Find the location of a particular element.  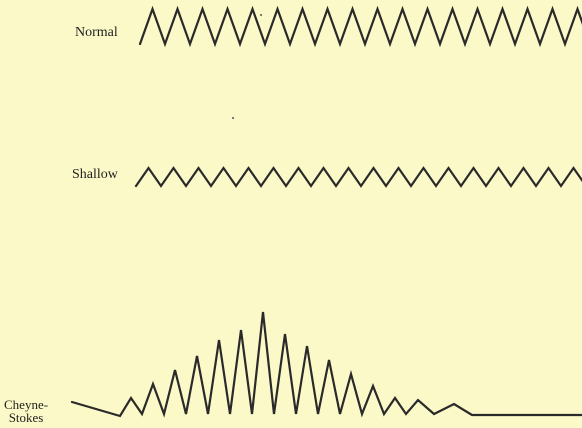

cheyne-stokes-label-line2: Stokes is located at coordinates (26, 417).